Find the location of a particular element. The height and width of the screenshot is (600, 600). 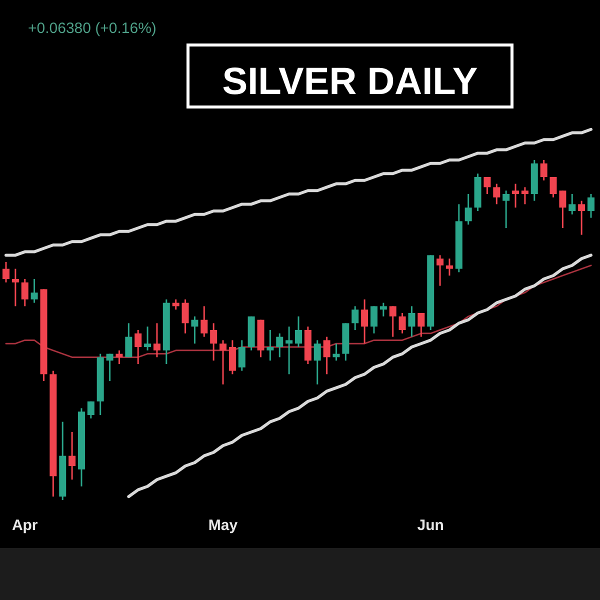

x-tick-label: Jun is located at coordinates (430, 525).